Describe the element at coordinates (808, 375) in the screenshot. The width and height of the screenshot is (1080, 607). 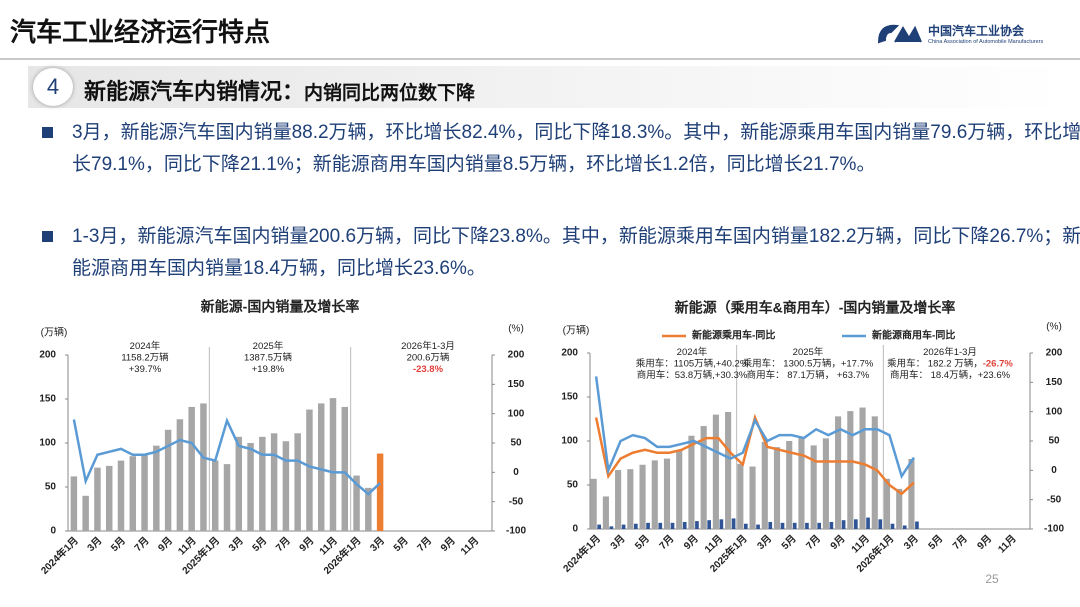
I see `annotation: 商用车： 87.1万辆， +63.7%` at that location.